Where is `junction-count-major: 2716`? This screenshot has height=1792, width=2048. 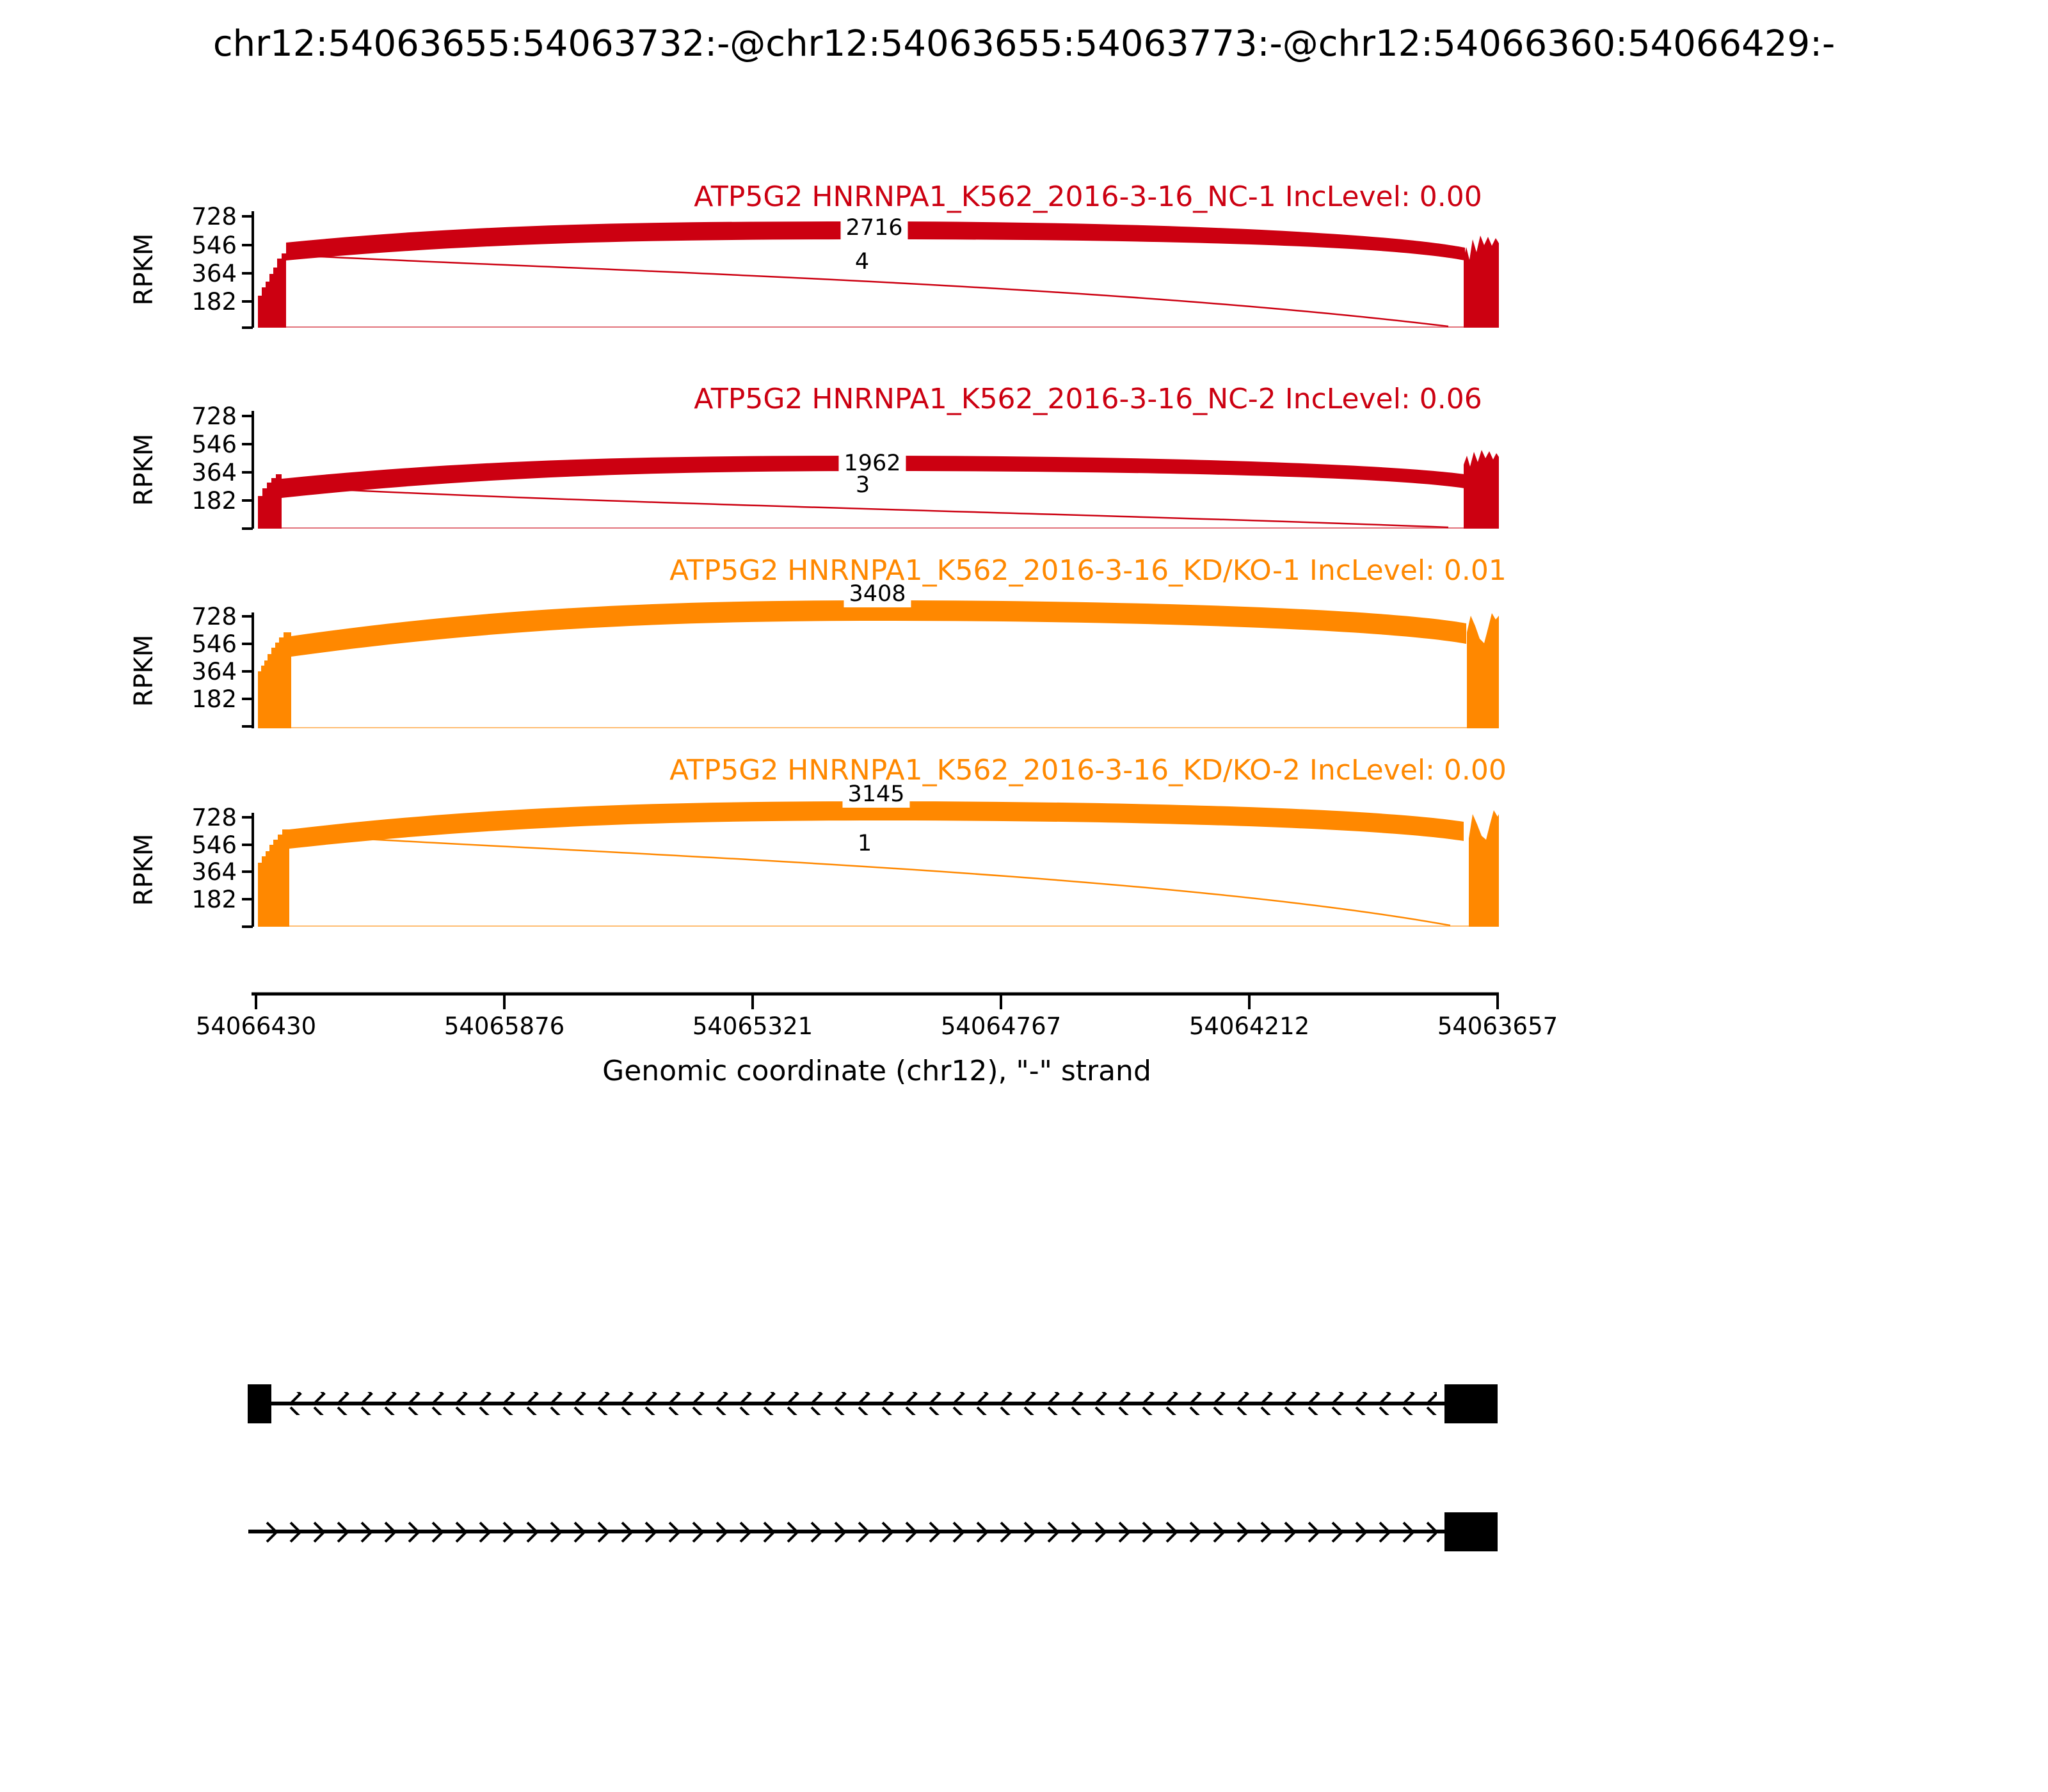 junction-count-major: 2716 is located at coordinates (874, 227).